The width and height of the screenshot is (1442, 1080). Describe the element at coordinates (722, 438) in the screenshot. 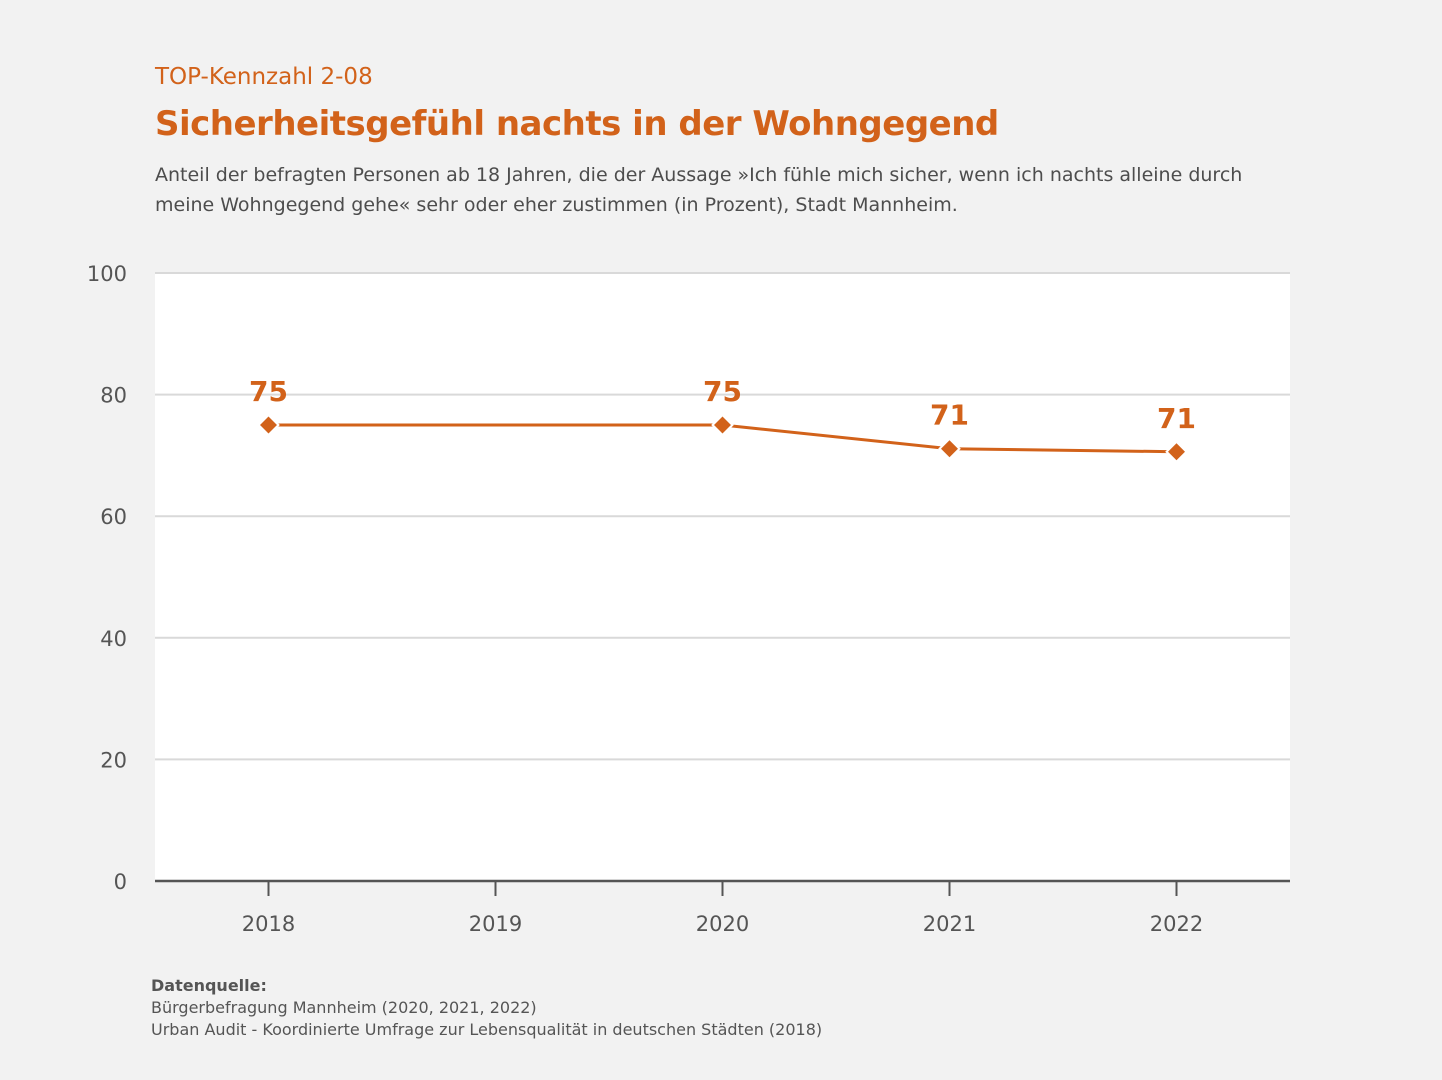

I see `series-line` at that location.